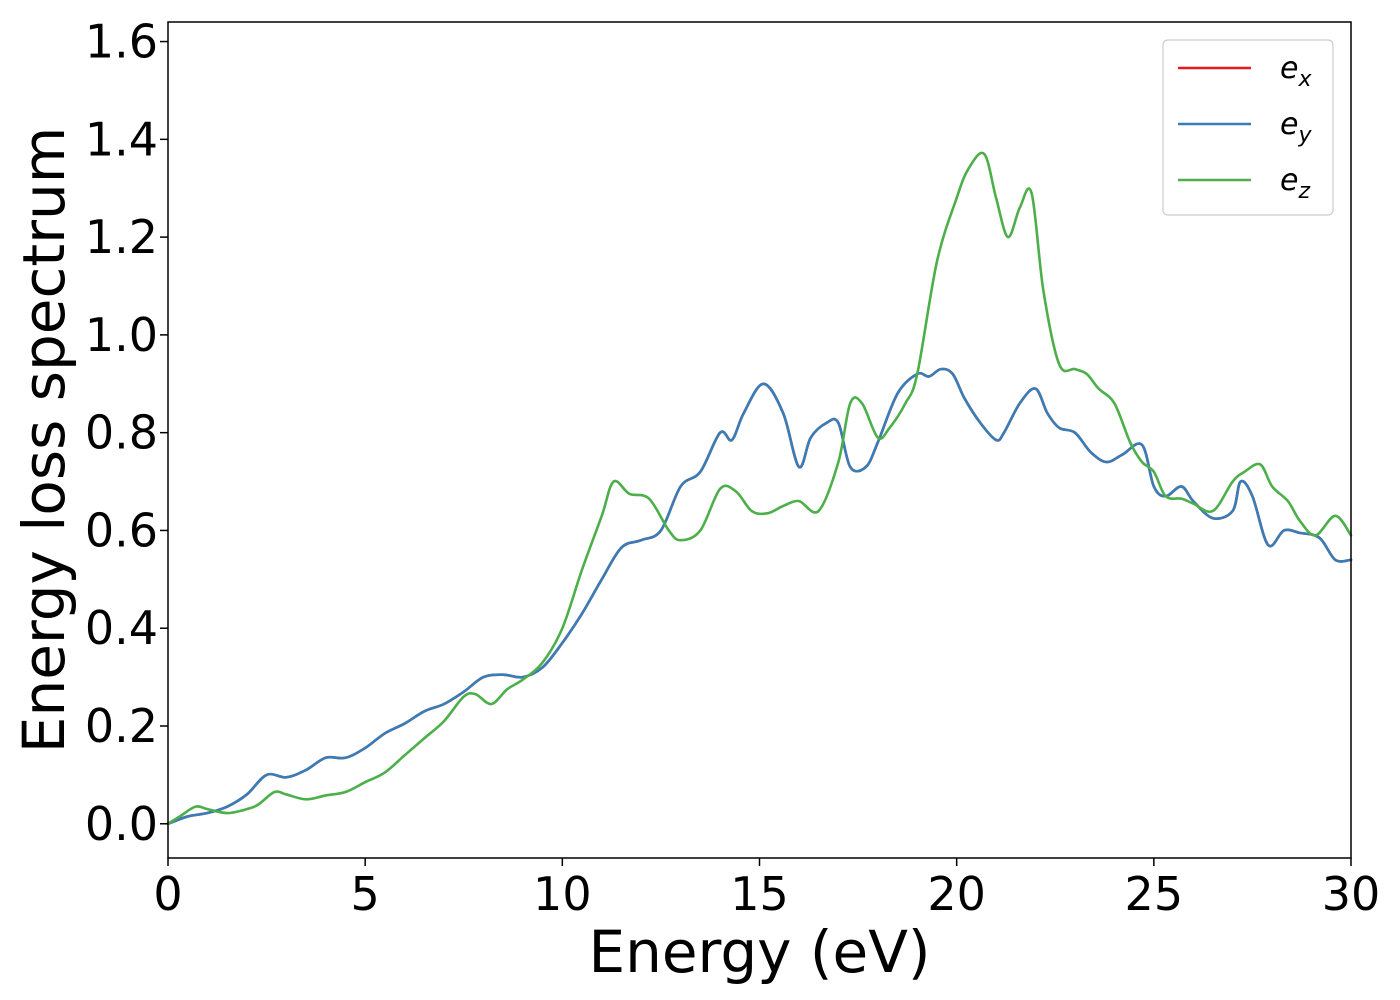 This screenshot has width=1400, height=1000. I want to click on legend-label: ey, so click(1296, 127).